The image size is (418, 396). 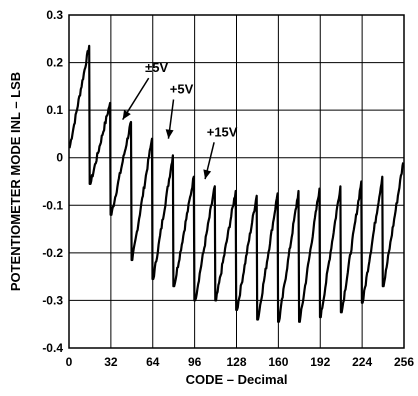 I want to click on y-tick-label: 0, so click(x=59, y=158).